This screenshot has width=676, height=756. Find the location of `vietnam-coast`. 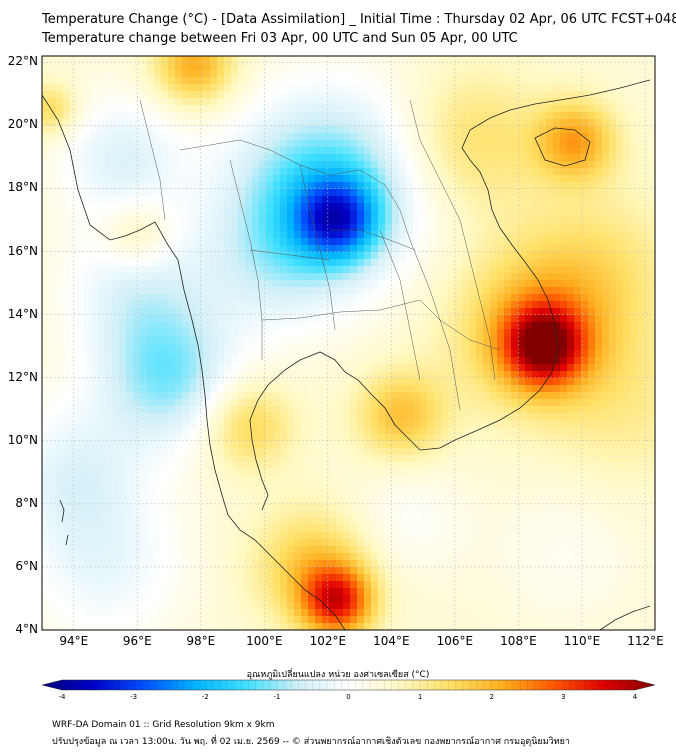

vietnam-coast is located at coordinates (490, 275).